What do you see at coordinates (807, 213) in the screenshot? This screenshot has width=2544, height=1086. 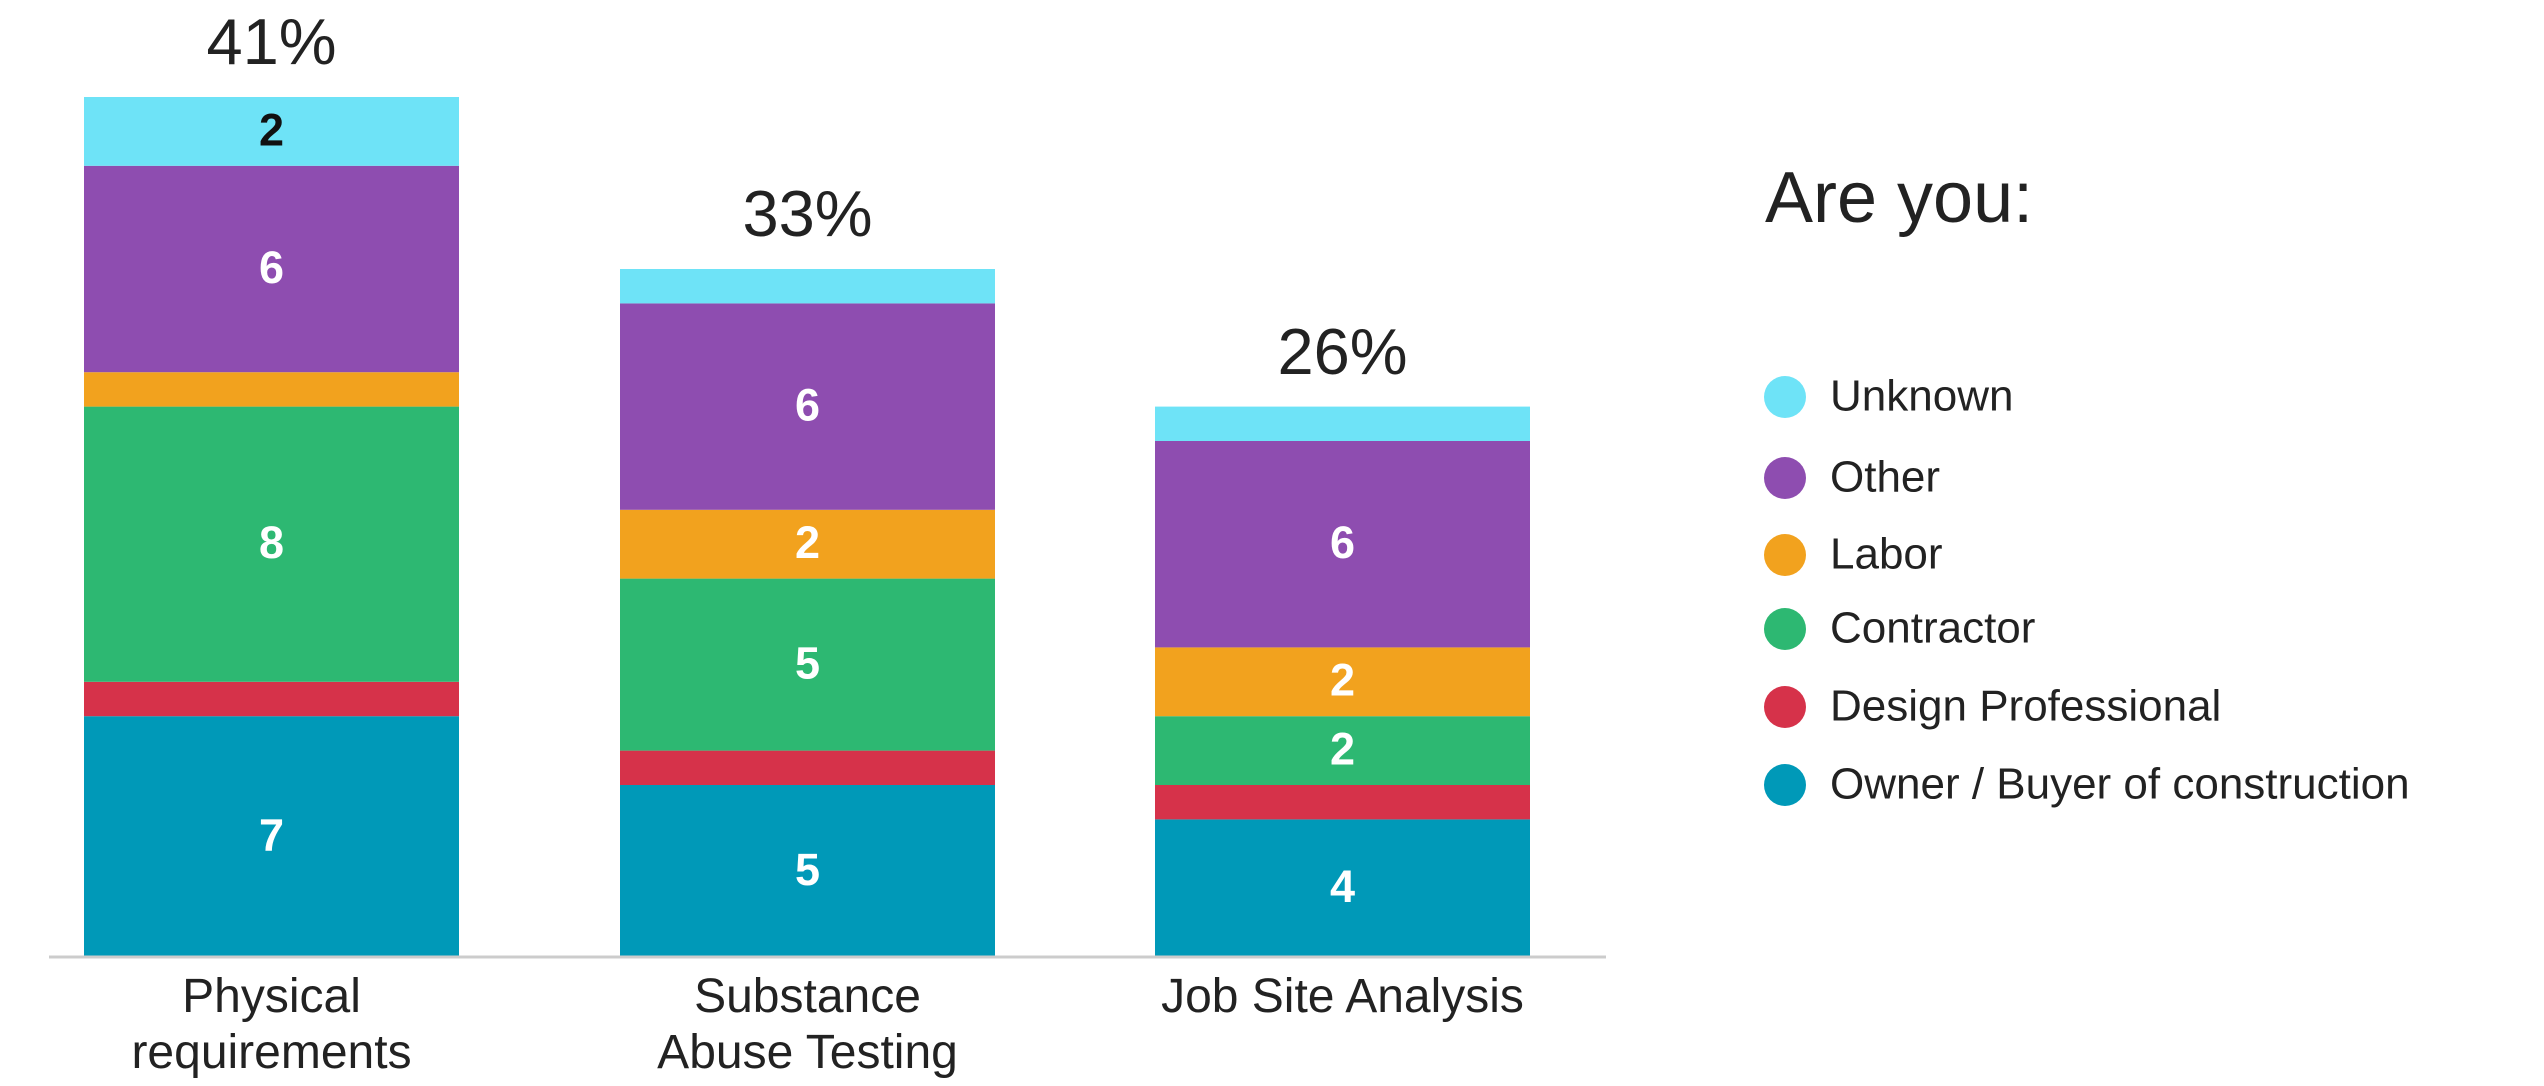 I see `total-label: 33%` at bounding box center [807, 213].